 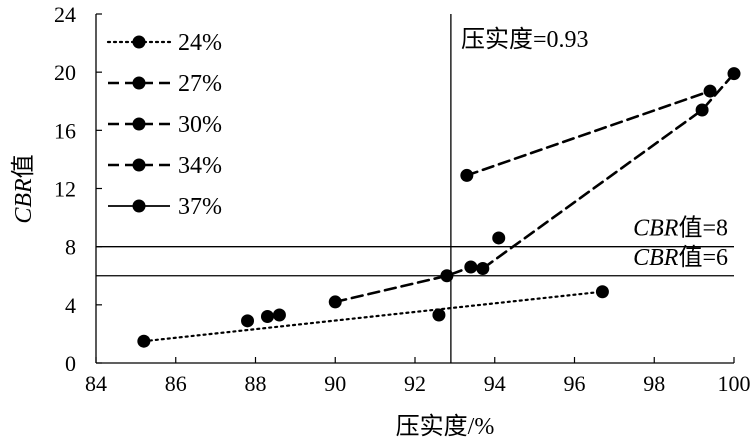 I want to click on y-axis-title: CBR值, so click(x=23, y=188).